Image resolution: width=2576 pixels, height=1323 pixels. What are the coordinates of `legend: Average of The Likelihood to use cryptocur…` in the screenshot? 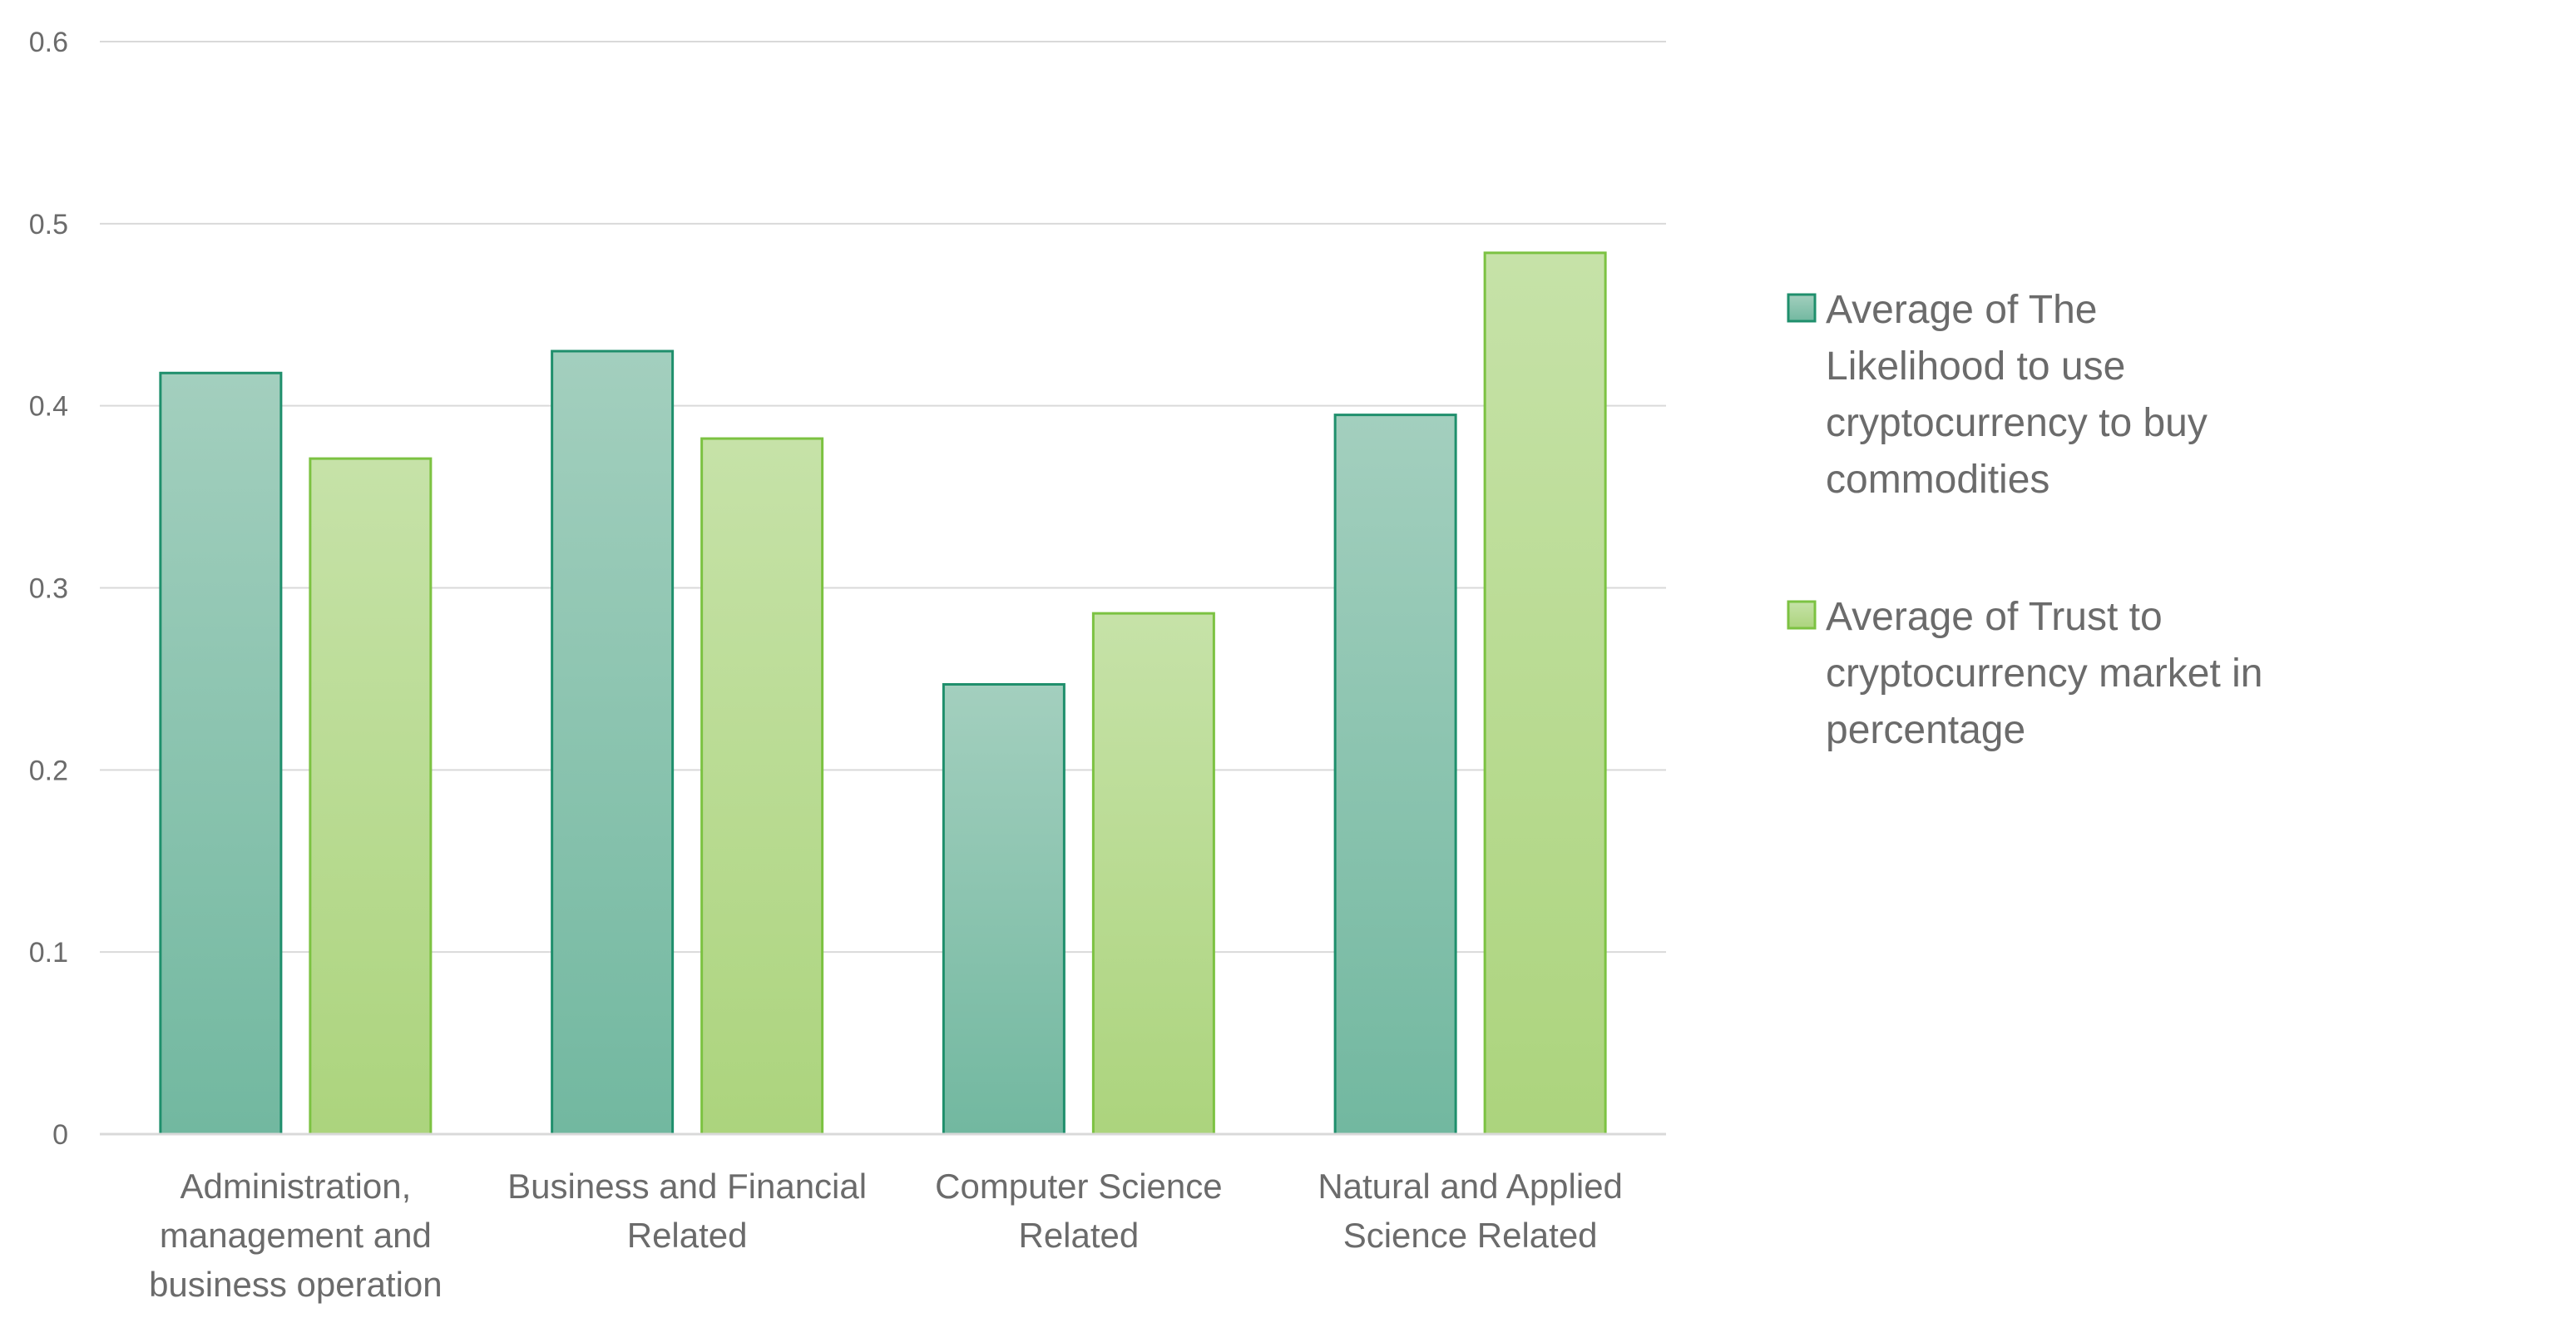 It's located at (2025, 520).